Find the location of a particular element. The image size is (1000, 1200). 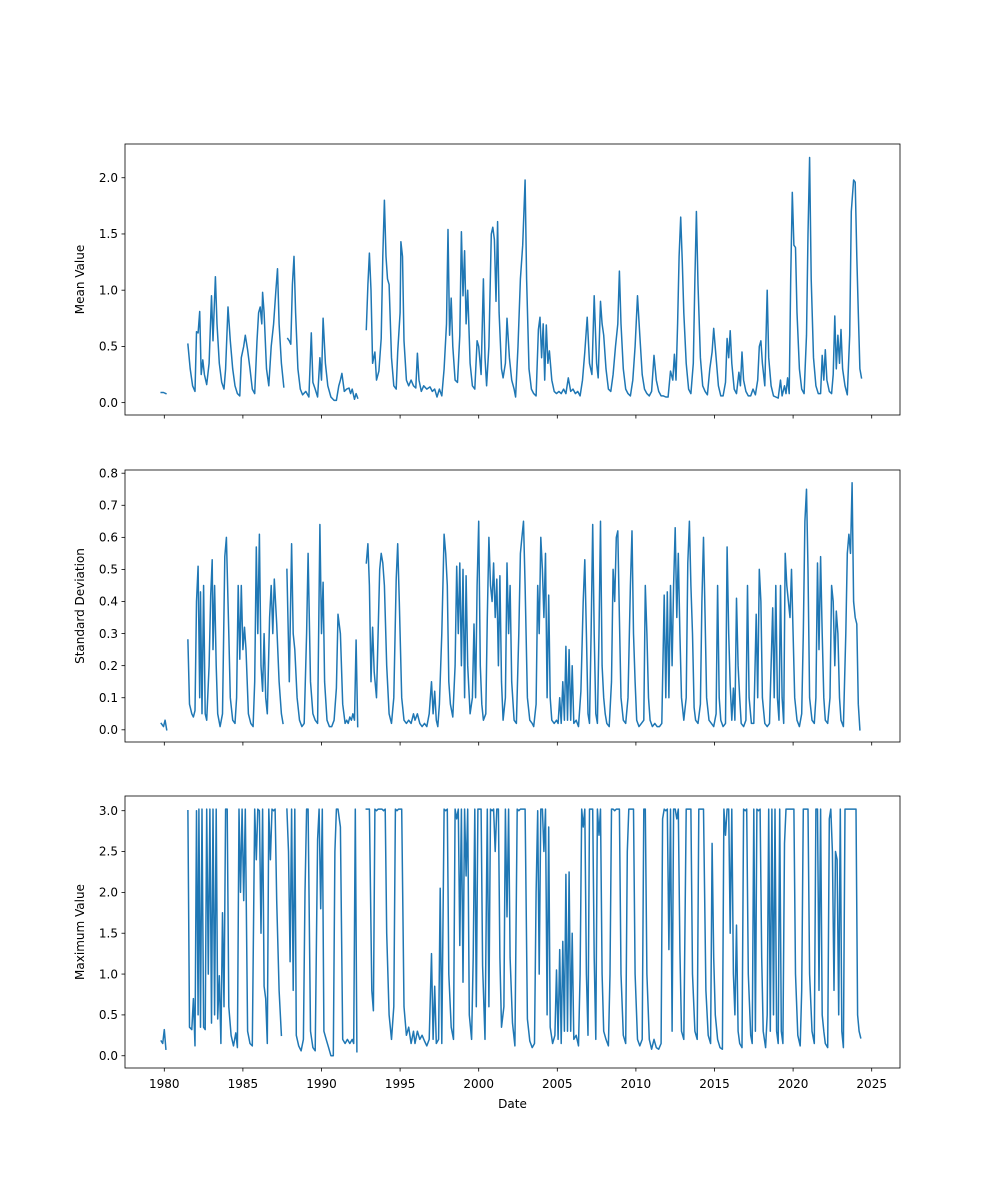

standard-deviation-ytick-label: 0.7 is located at coordinates (108, 505).